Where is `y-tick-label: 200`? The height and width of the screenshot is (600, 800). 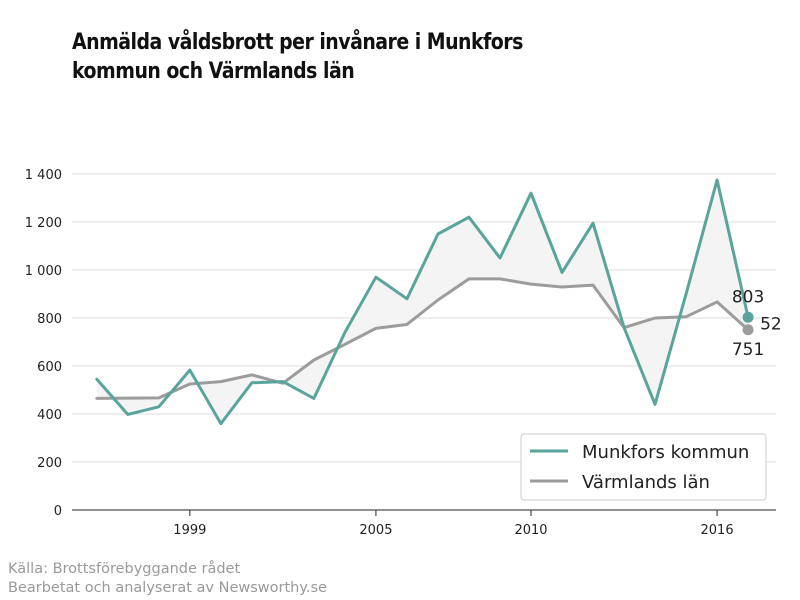
y-tick-label: 200 is located at coordinates (49, 463).